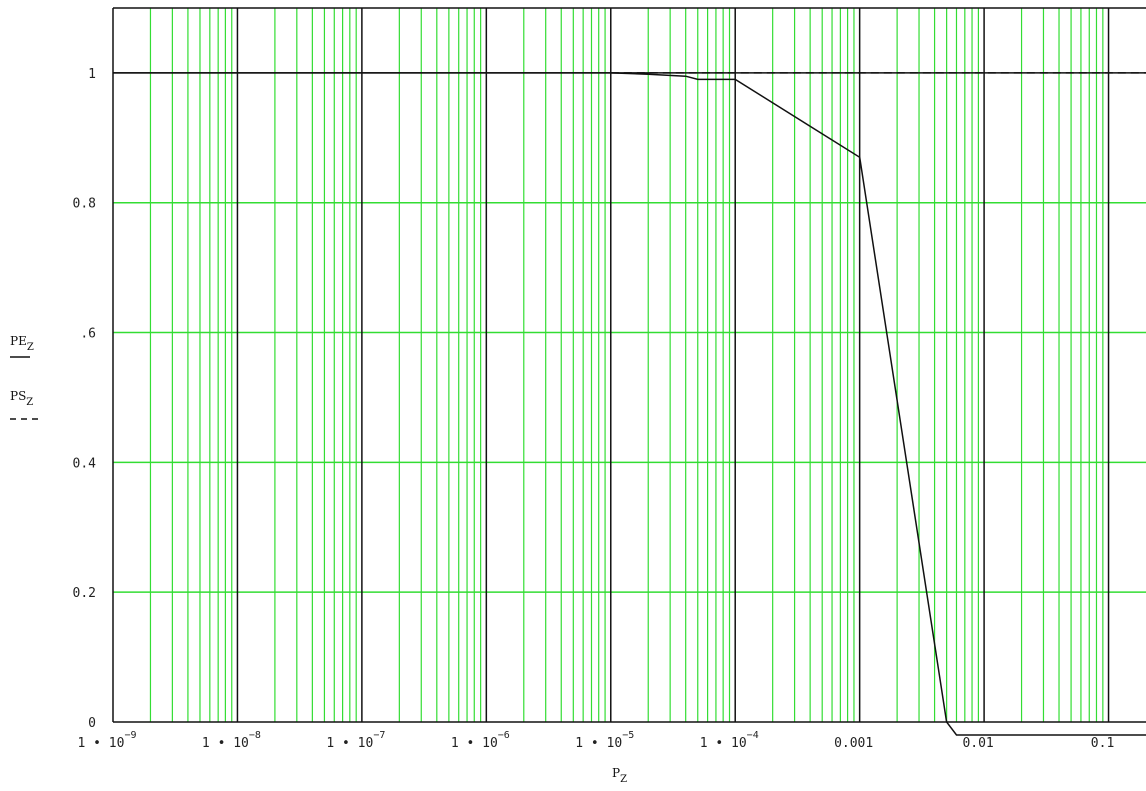 The image size is (1146, 791). What do you see at coordinates (977, 743) in the screenshot?
I see `x-tick-label: 0.01` at bounding box center [977, 743].